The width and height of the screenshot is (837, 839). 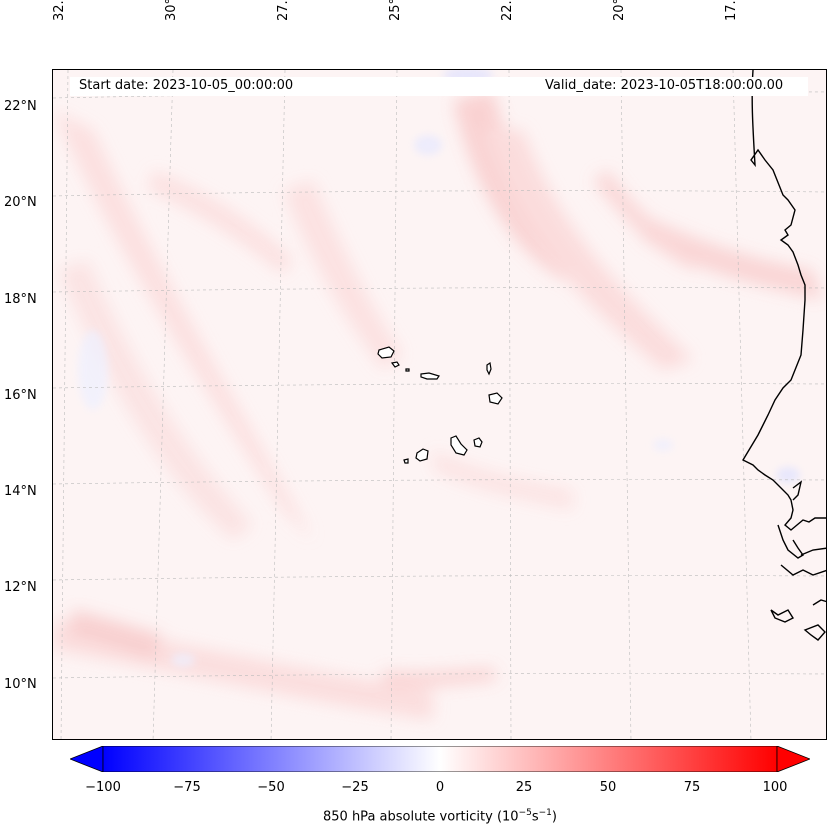 What do you see at coordinates (784, 355) in the screenshot?
I see `african-coastline` at bounding box center [784, 355].